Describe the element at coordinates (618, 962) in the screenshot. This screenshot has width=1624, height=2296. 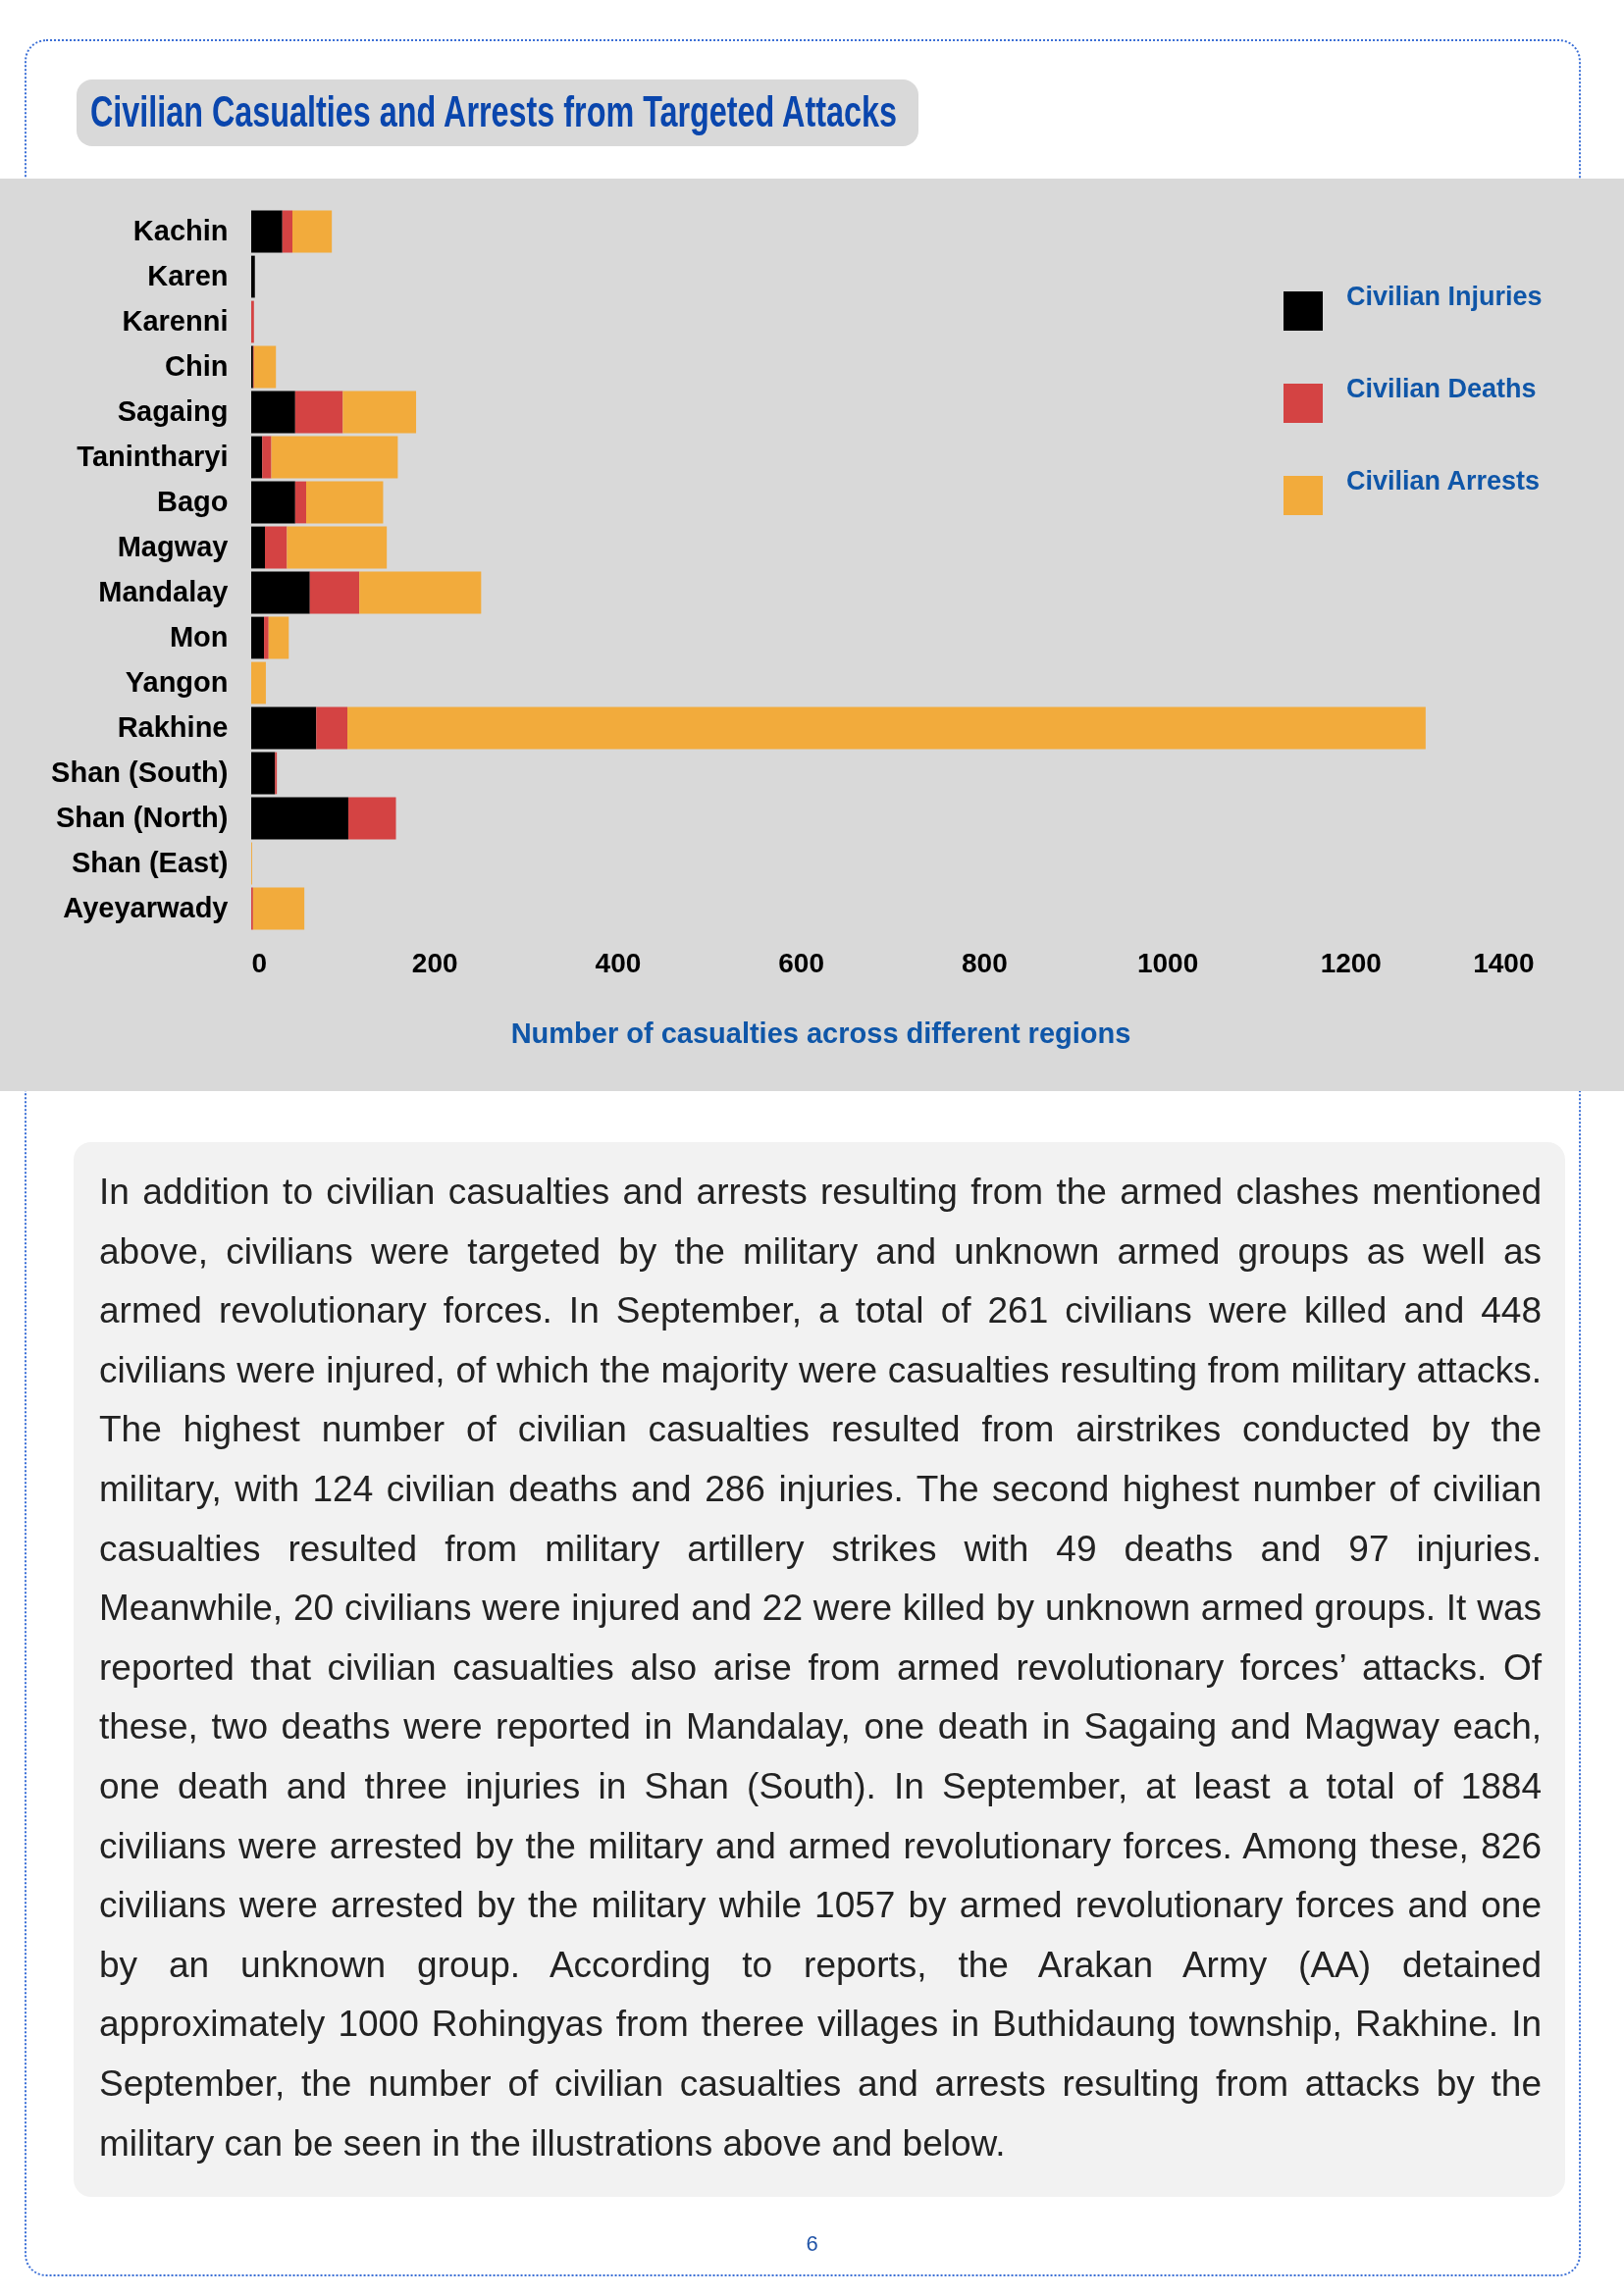
I see `x-tick-label: 400` at that location.